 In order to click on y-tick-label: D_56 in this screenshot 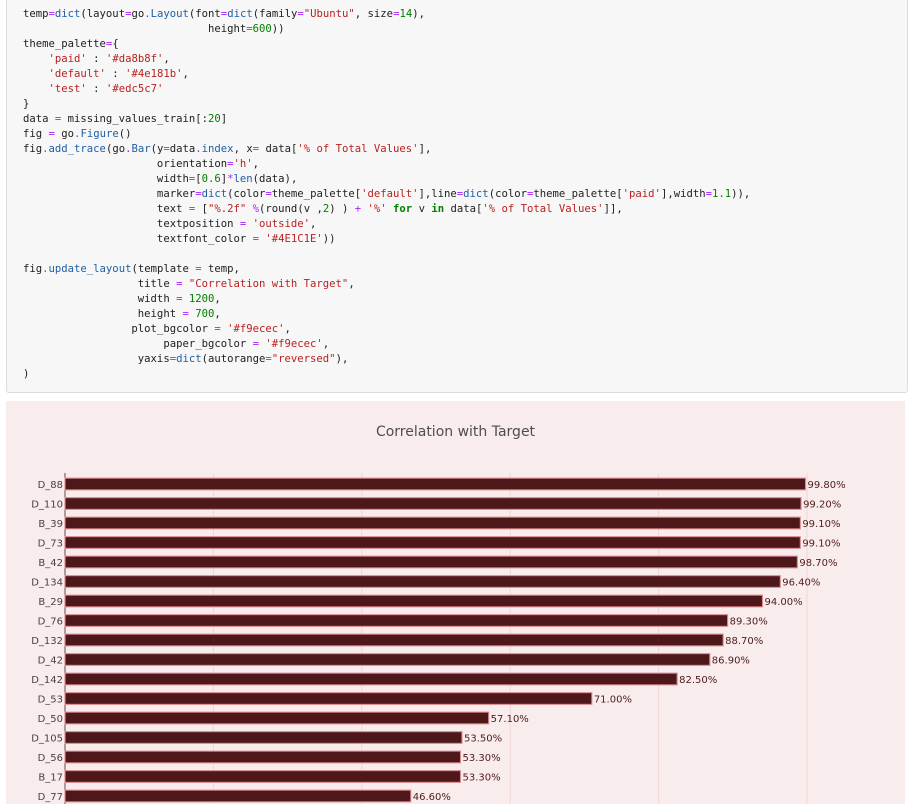, I will do `click(50, 758)`.